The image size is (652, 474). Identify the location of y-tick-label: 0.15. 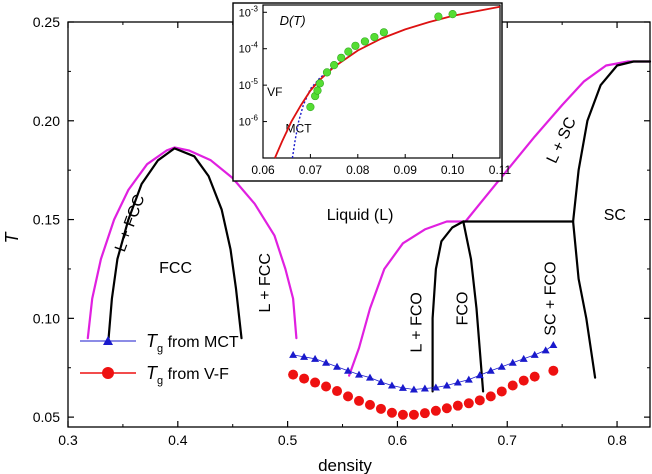
(46, 220).